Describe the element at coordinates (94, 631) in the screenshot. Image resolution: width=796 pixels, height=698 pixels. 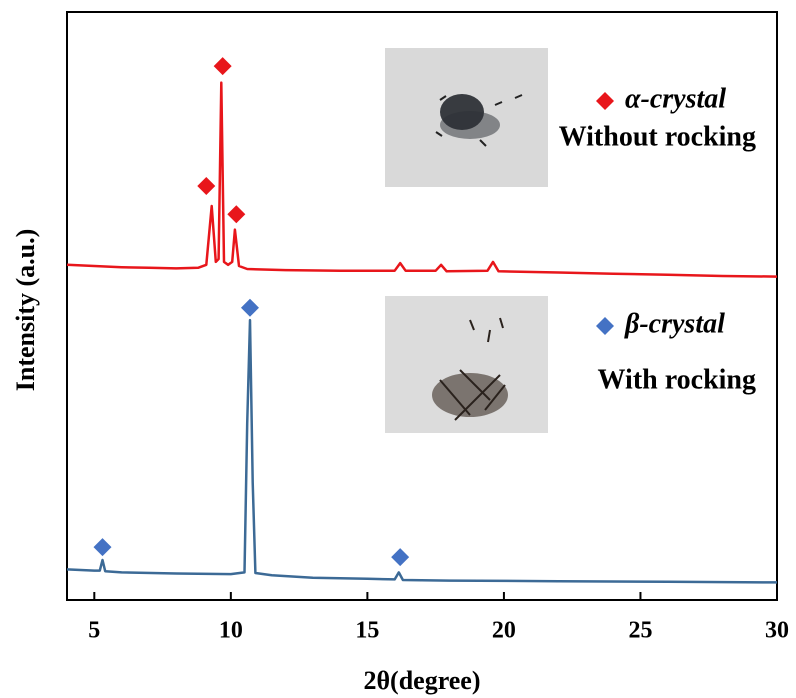
I see `x-tick-label: 5` at that location.